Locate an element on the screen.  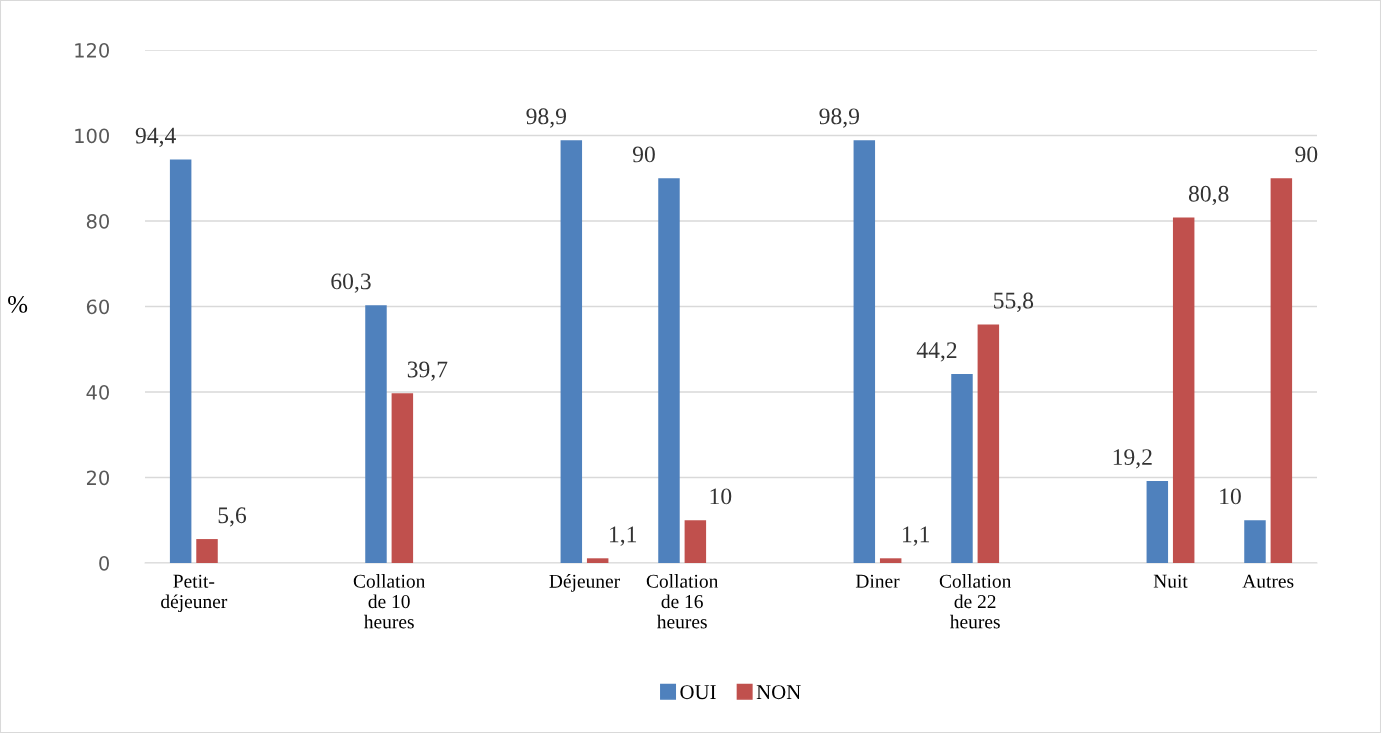
x-tick-label: Autres is located at coordinates (1268, 581).